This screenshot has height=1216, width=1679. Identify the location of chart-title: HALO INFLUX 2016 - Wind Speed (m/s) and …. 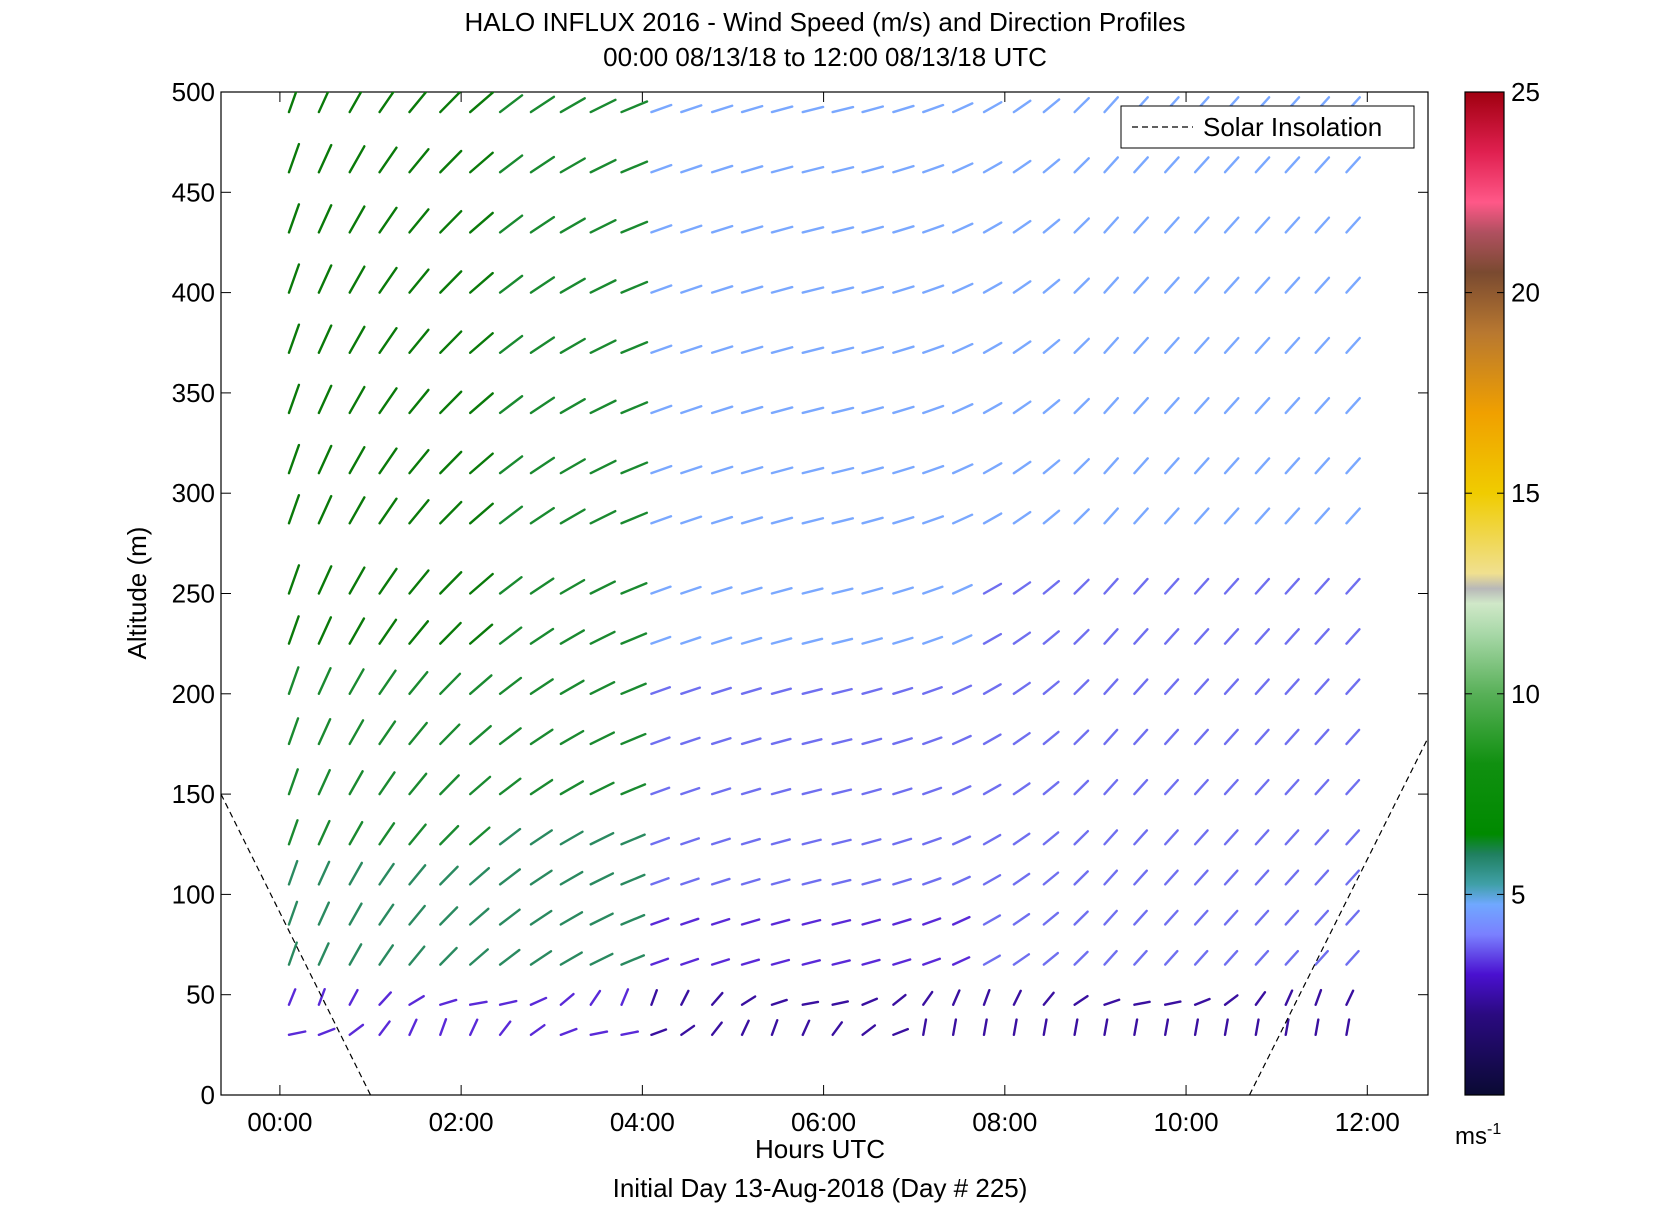
(824, 22).